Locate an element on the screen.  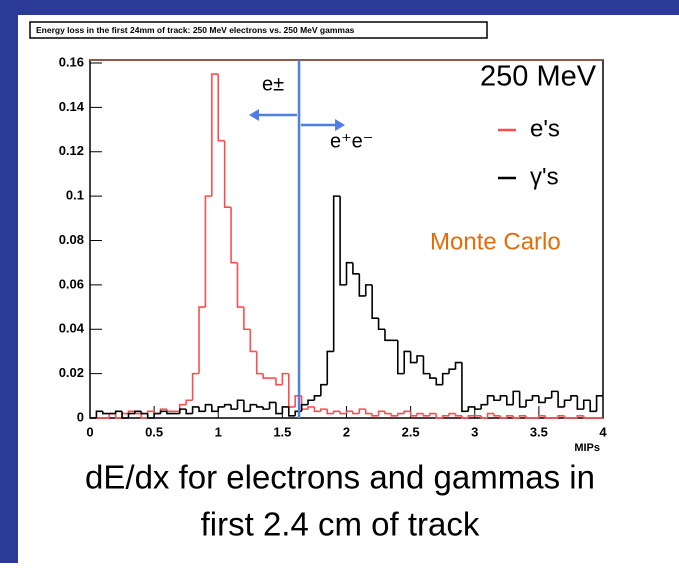
annotation: Monte Carlo is located at coordinates (495, 241).